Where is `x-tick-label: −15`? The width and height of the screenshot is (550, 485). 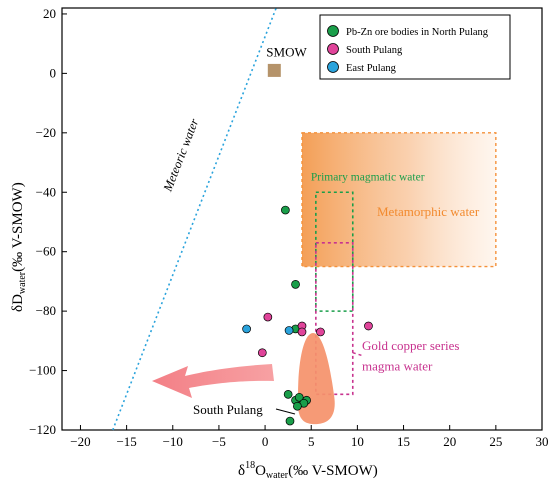 x-tick-label: −15 is located at coordinates (126, 441).